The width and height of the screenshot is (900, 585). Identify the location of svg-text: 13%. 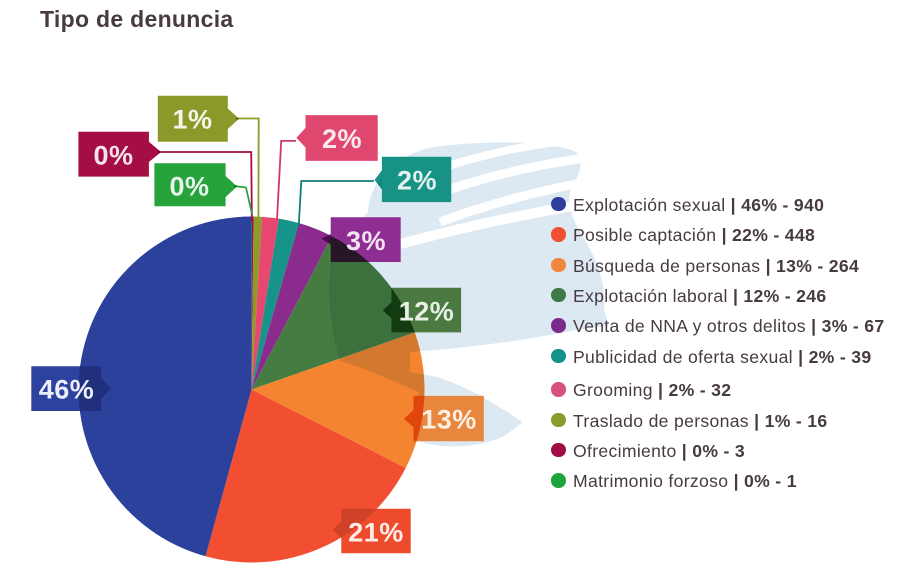
(449, 420).